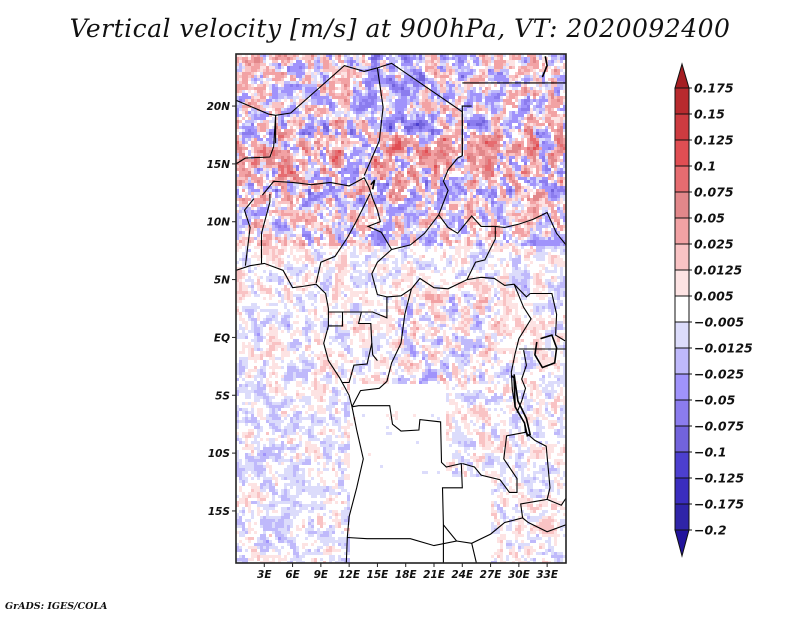  Describe the element at coordinates (292, 575) in the screenshot. I see `x-tick-label: 6E` at that location.